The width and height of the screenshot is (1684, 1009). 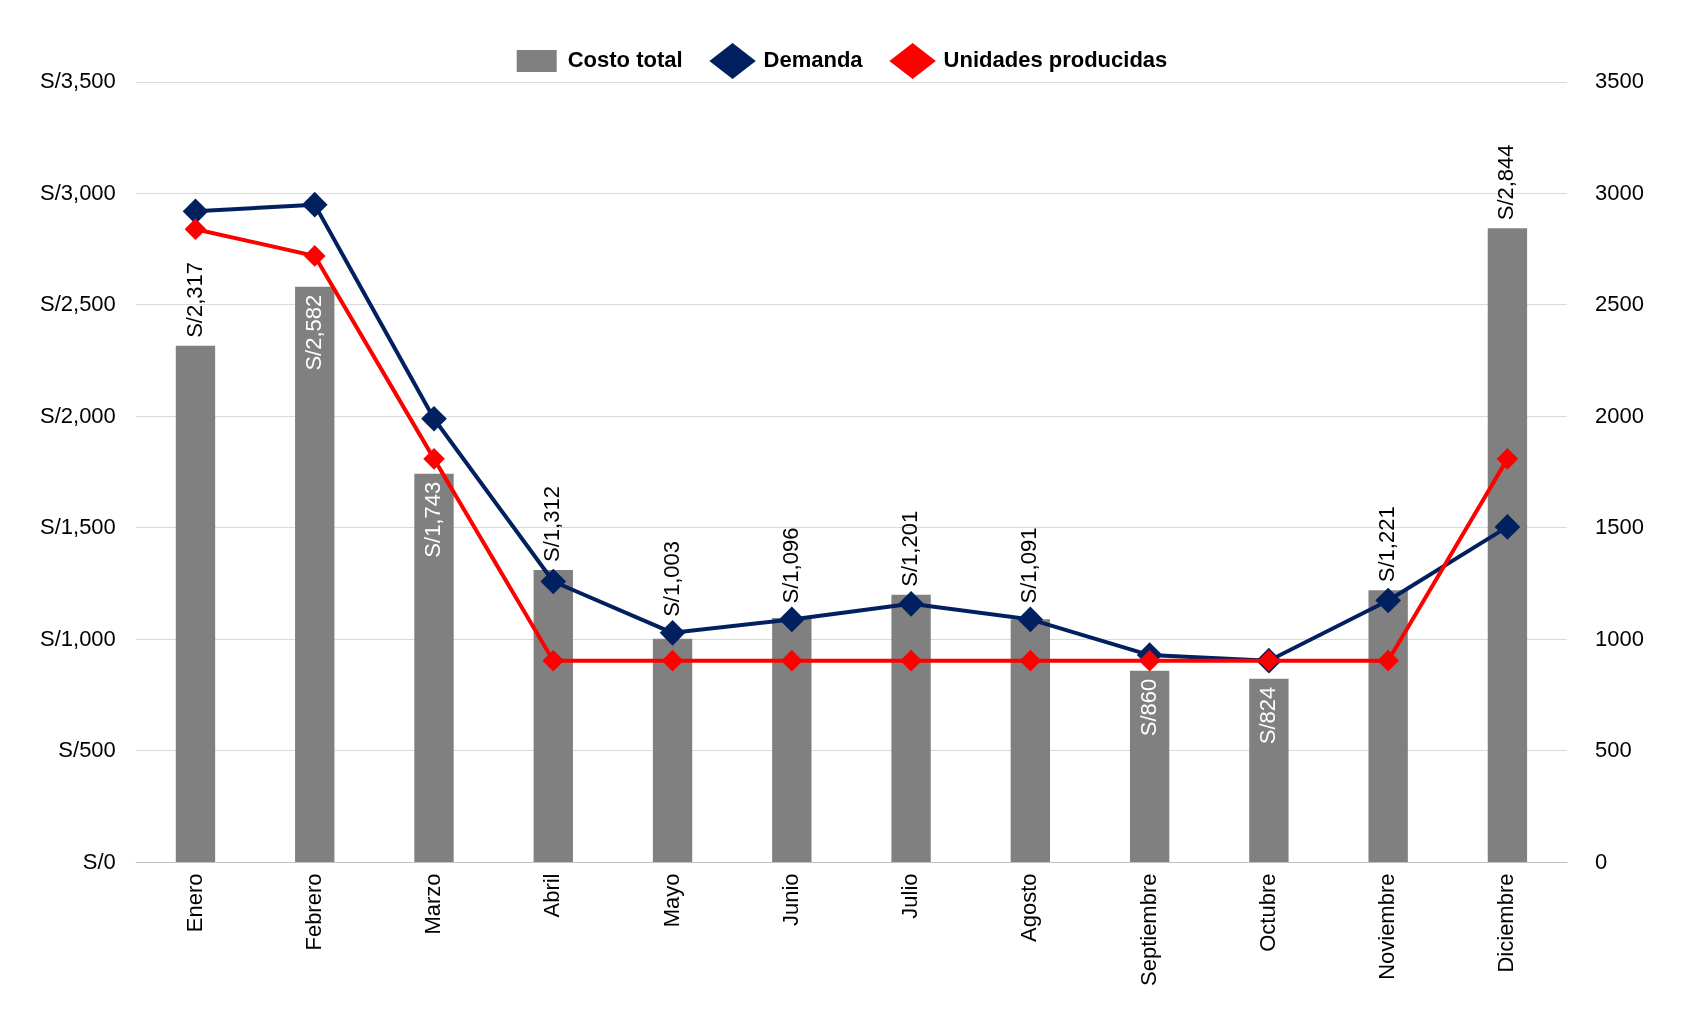 I want to click on data-label: S/2,844, so click(x=1506, y=182).